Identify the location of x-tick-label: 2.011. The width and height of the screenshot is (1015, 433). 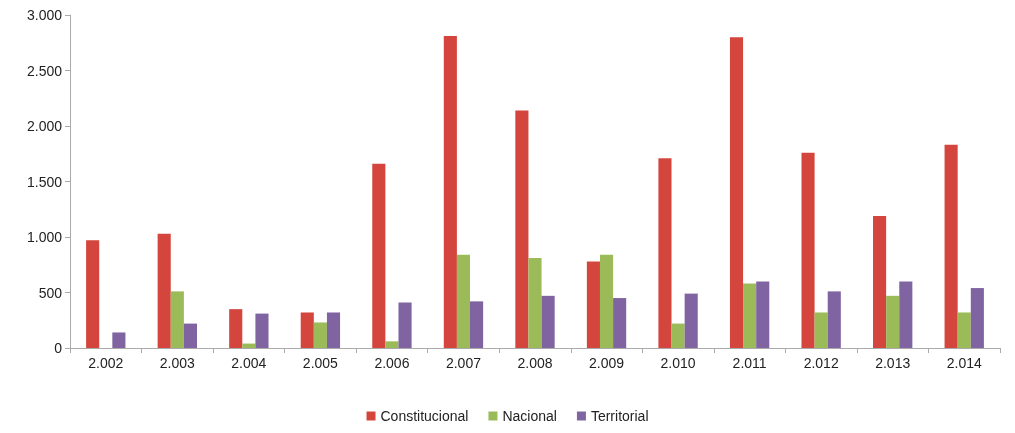
(749, 363).